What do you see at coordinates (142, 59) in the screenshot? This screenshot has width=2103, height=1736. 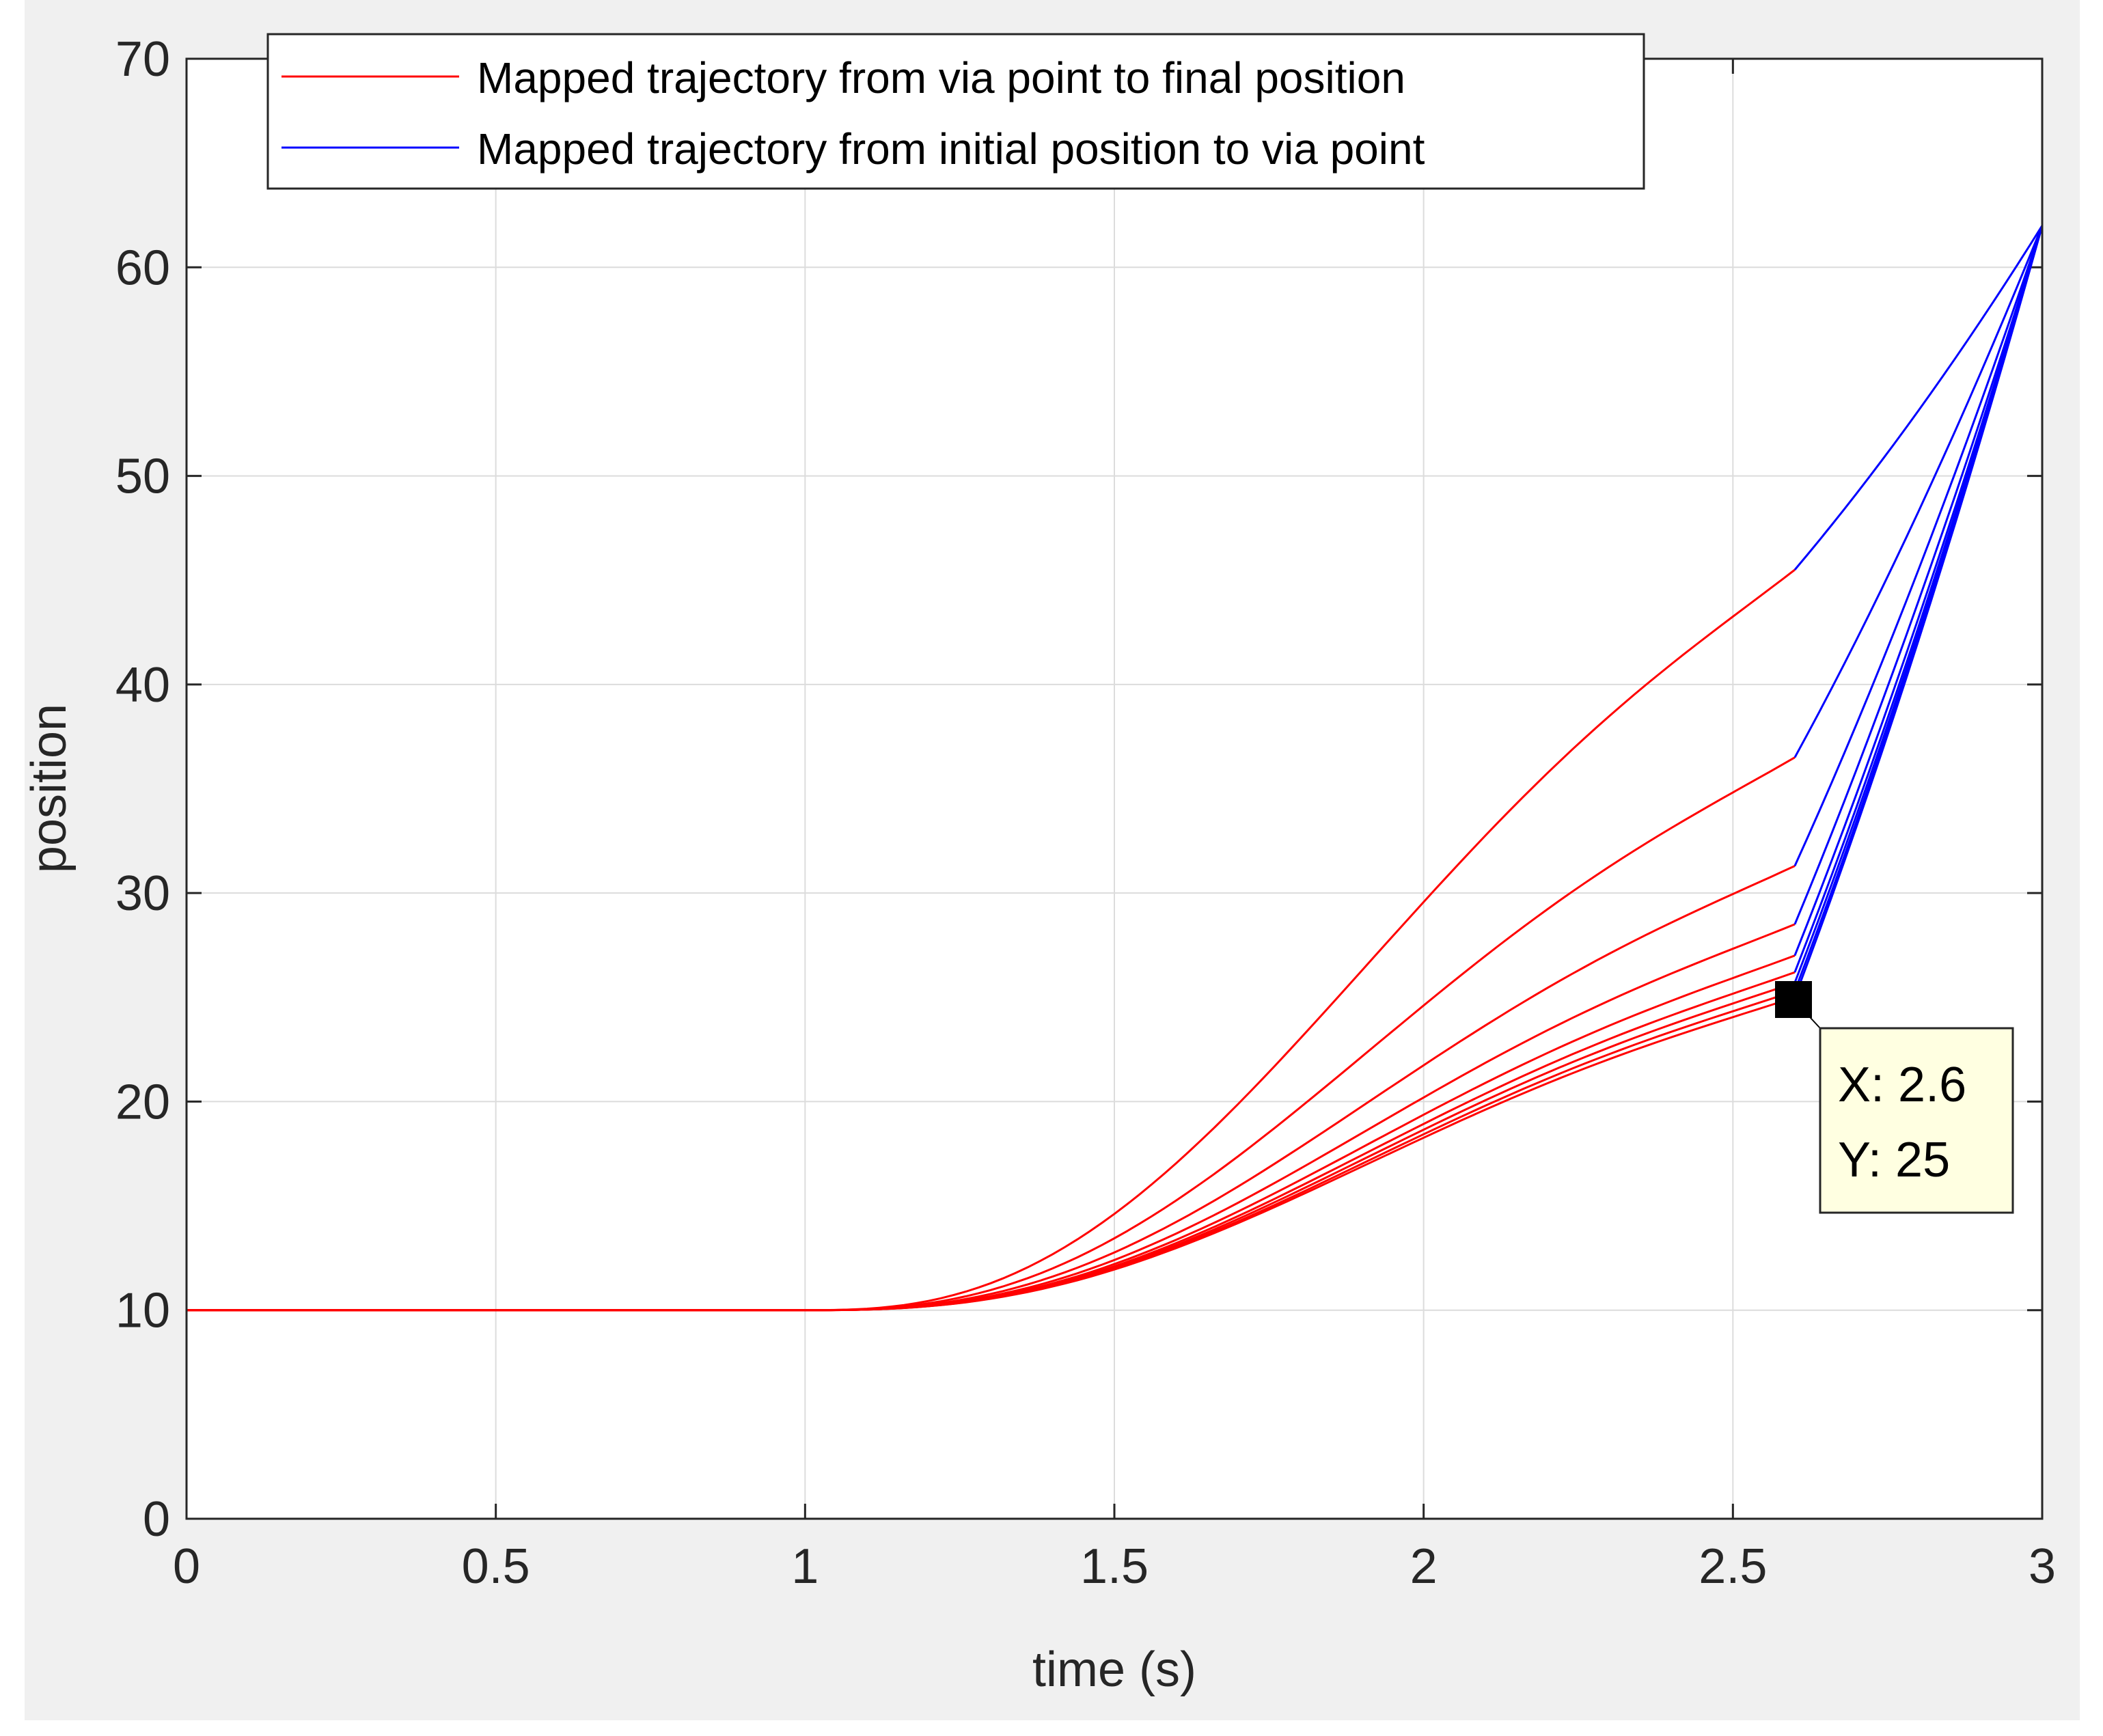 I see `y-tick-label: 70` at bounding box center [142, 59].